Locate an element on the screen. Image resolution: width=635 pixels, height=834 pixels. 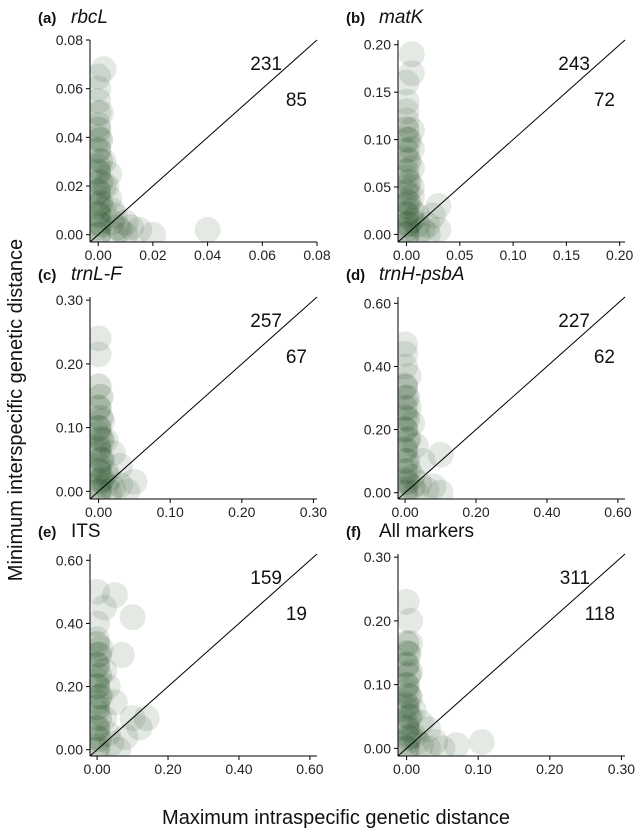
panel-letter: (a) is located at coordinates (47, 18).